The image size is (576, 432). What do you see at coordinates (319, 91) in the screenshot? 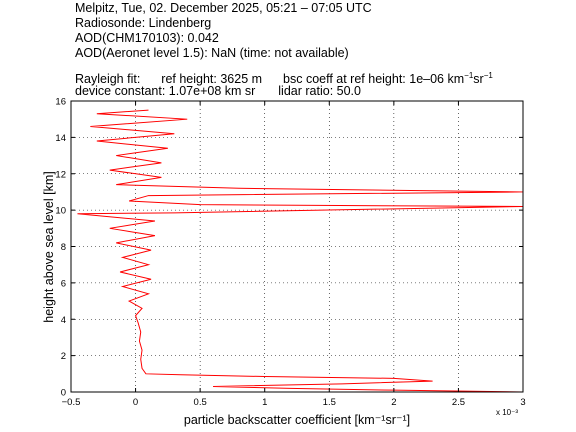
I see `lidar-ratio-label: lidar ratio: 50.0` at bounding box center [319, 91].